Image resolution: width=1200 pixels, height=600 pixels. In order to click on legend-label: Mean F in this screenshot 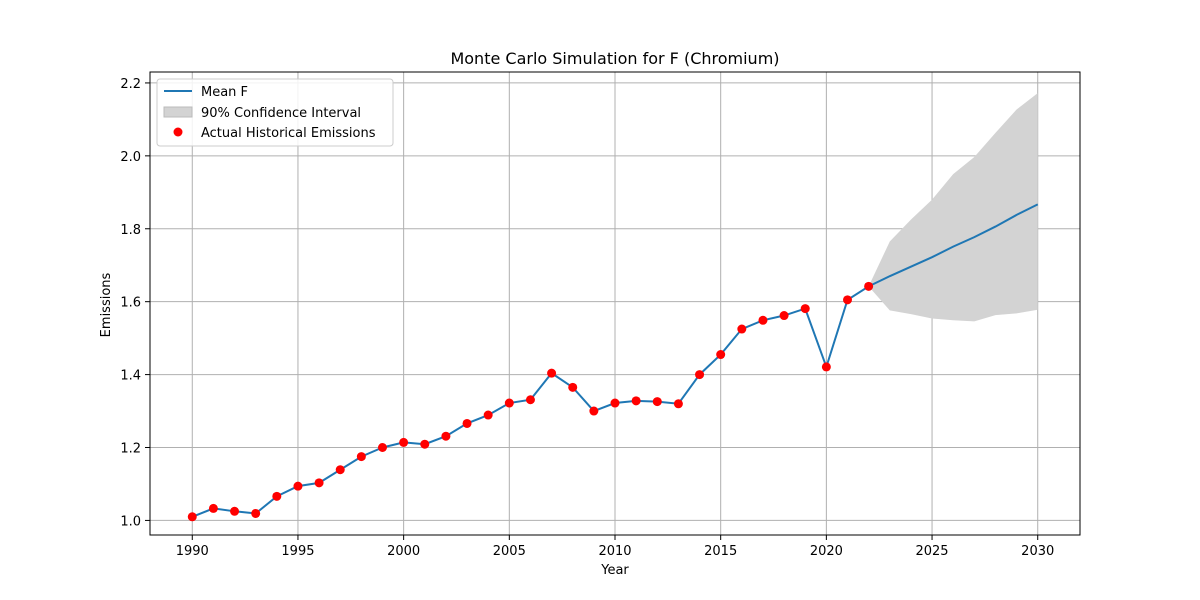, I will do `click(224, 92)`.